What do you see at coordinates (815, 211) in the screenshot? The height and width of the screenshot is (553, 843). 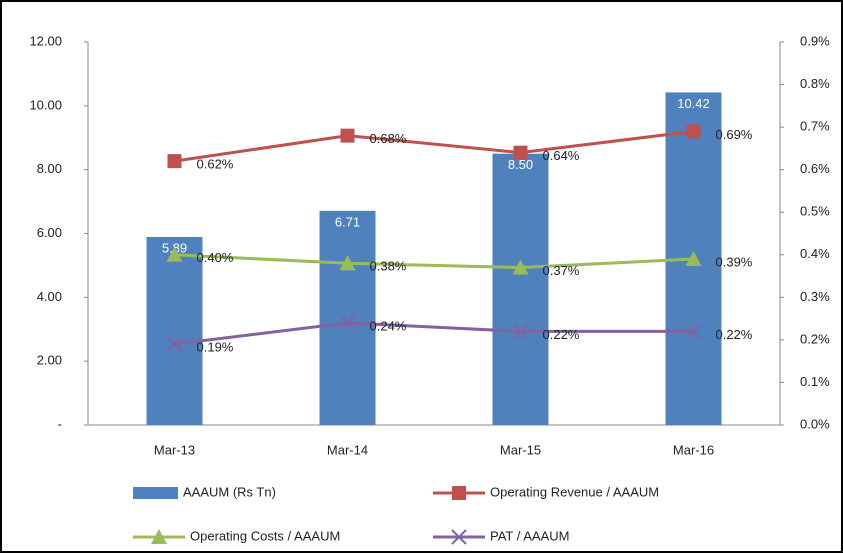 I see `y2-tick-label: 0.5%` at bounding box center [815, 211].